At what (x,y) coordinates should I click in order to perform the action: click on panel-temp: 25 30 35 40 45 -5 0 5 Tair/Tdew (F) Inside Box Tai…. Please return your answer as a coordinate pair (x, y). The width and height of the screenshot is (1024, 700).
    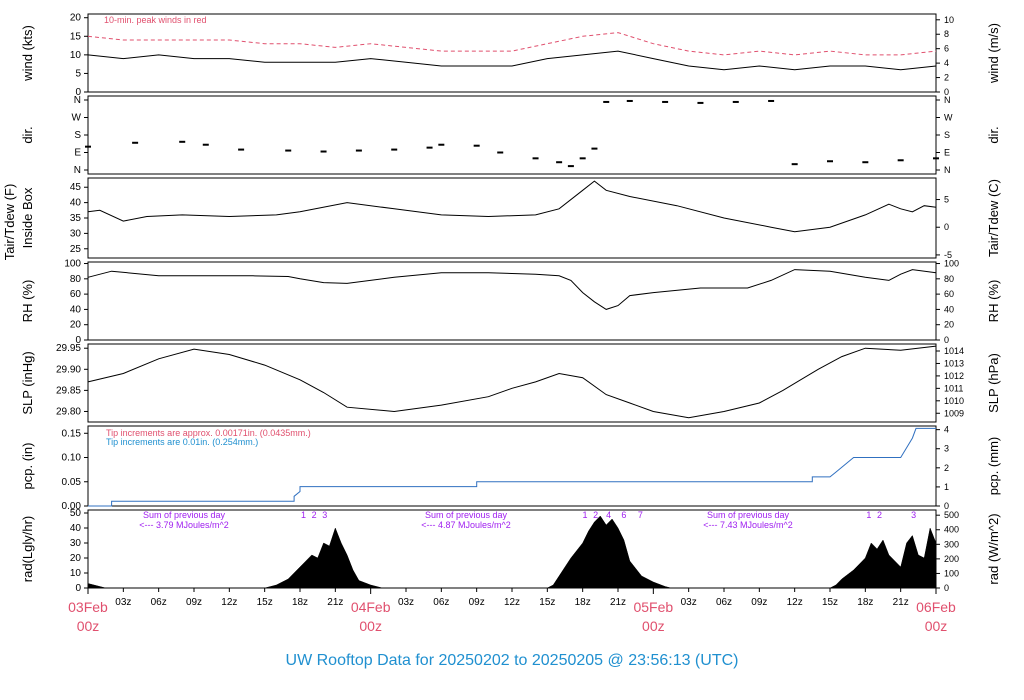
    Looking at the image, I should click on (501, 219).